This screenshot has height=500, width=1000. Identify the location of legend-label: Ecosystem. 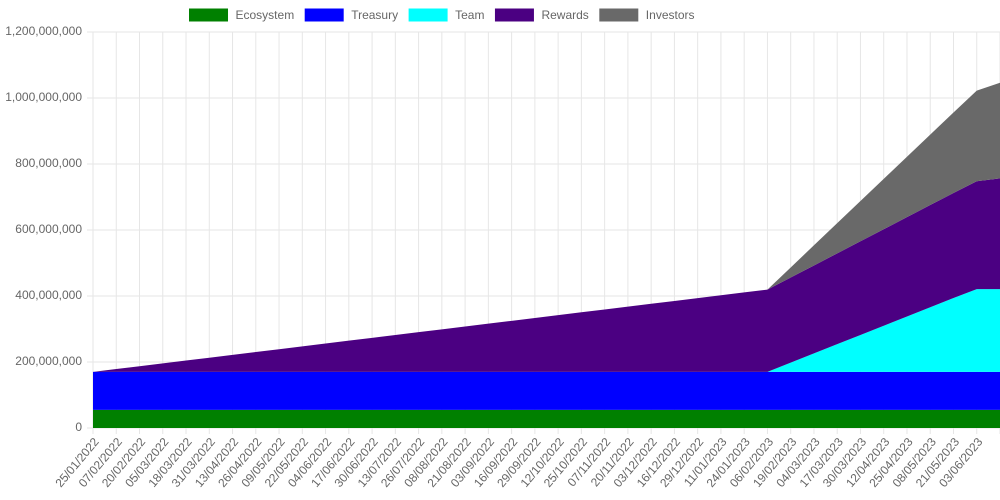
(265, 15).